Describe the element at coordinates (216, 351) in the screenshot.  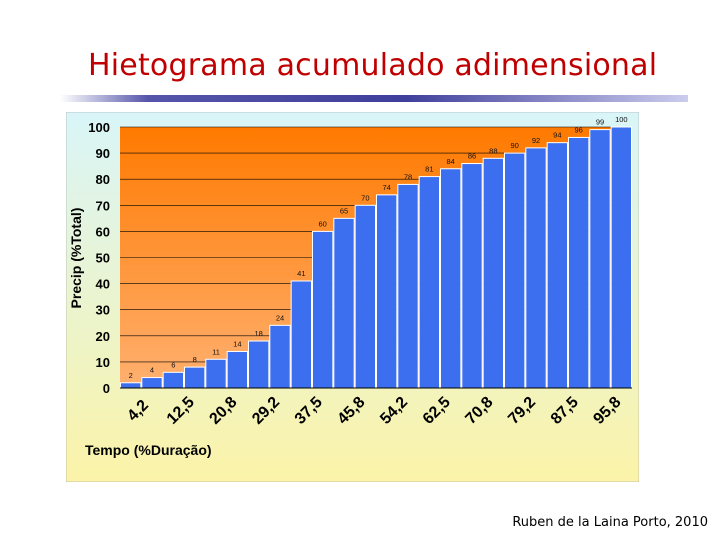
I see `bar-value-label: 11` at that location.